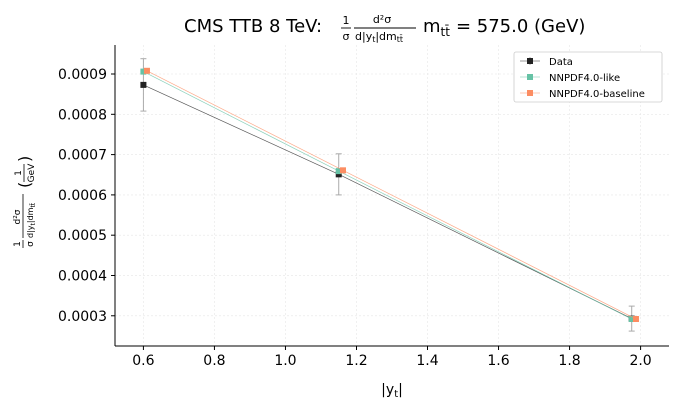 This screenshot has width=677, height=407. What do you see at coordinates (382, 19) in the screenshot?
I see `title-frac2-num: d²σ` at bounding box center [382, 19].